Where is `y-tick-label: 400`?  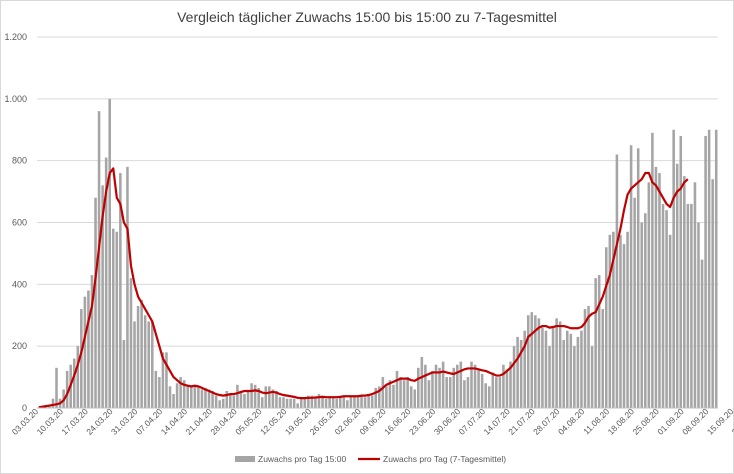
y-tick-label: 400 is located at coordinates (19, 284).